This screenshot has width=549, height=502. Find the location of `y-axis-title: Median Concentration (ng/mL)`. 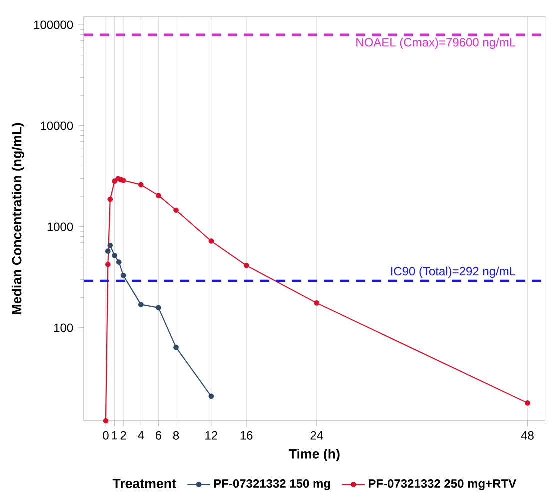

y-axis-title: Median Concentration (ng/mL) is located at coordinates (18, 218).